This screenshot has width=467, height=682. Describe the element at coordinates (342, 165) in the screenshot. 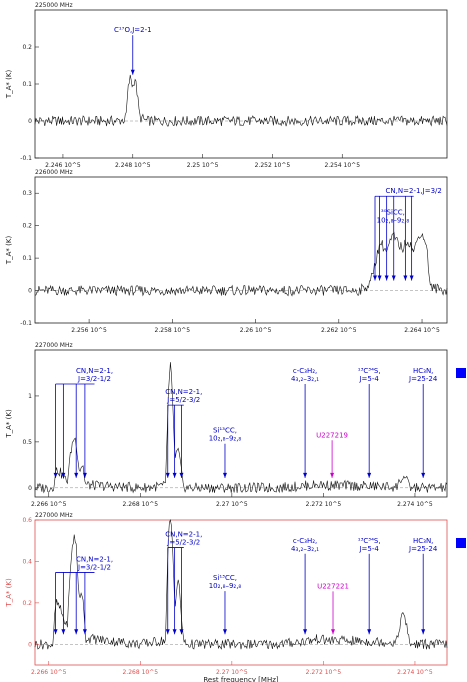

I see `x-tick-label: 2.254 10^5` at that location.